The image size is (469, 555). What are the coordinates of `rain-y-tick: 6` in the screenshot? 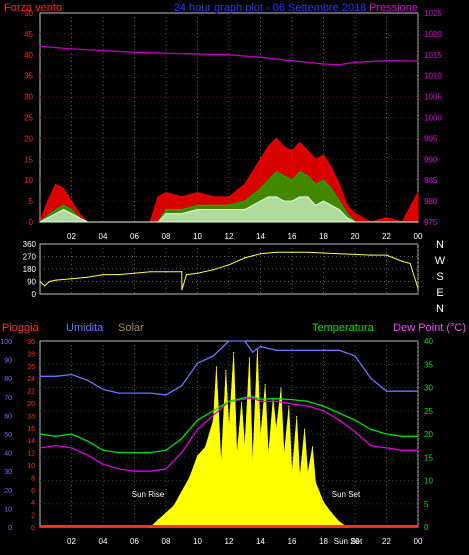 It's located at (33, 491).